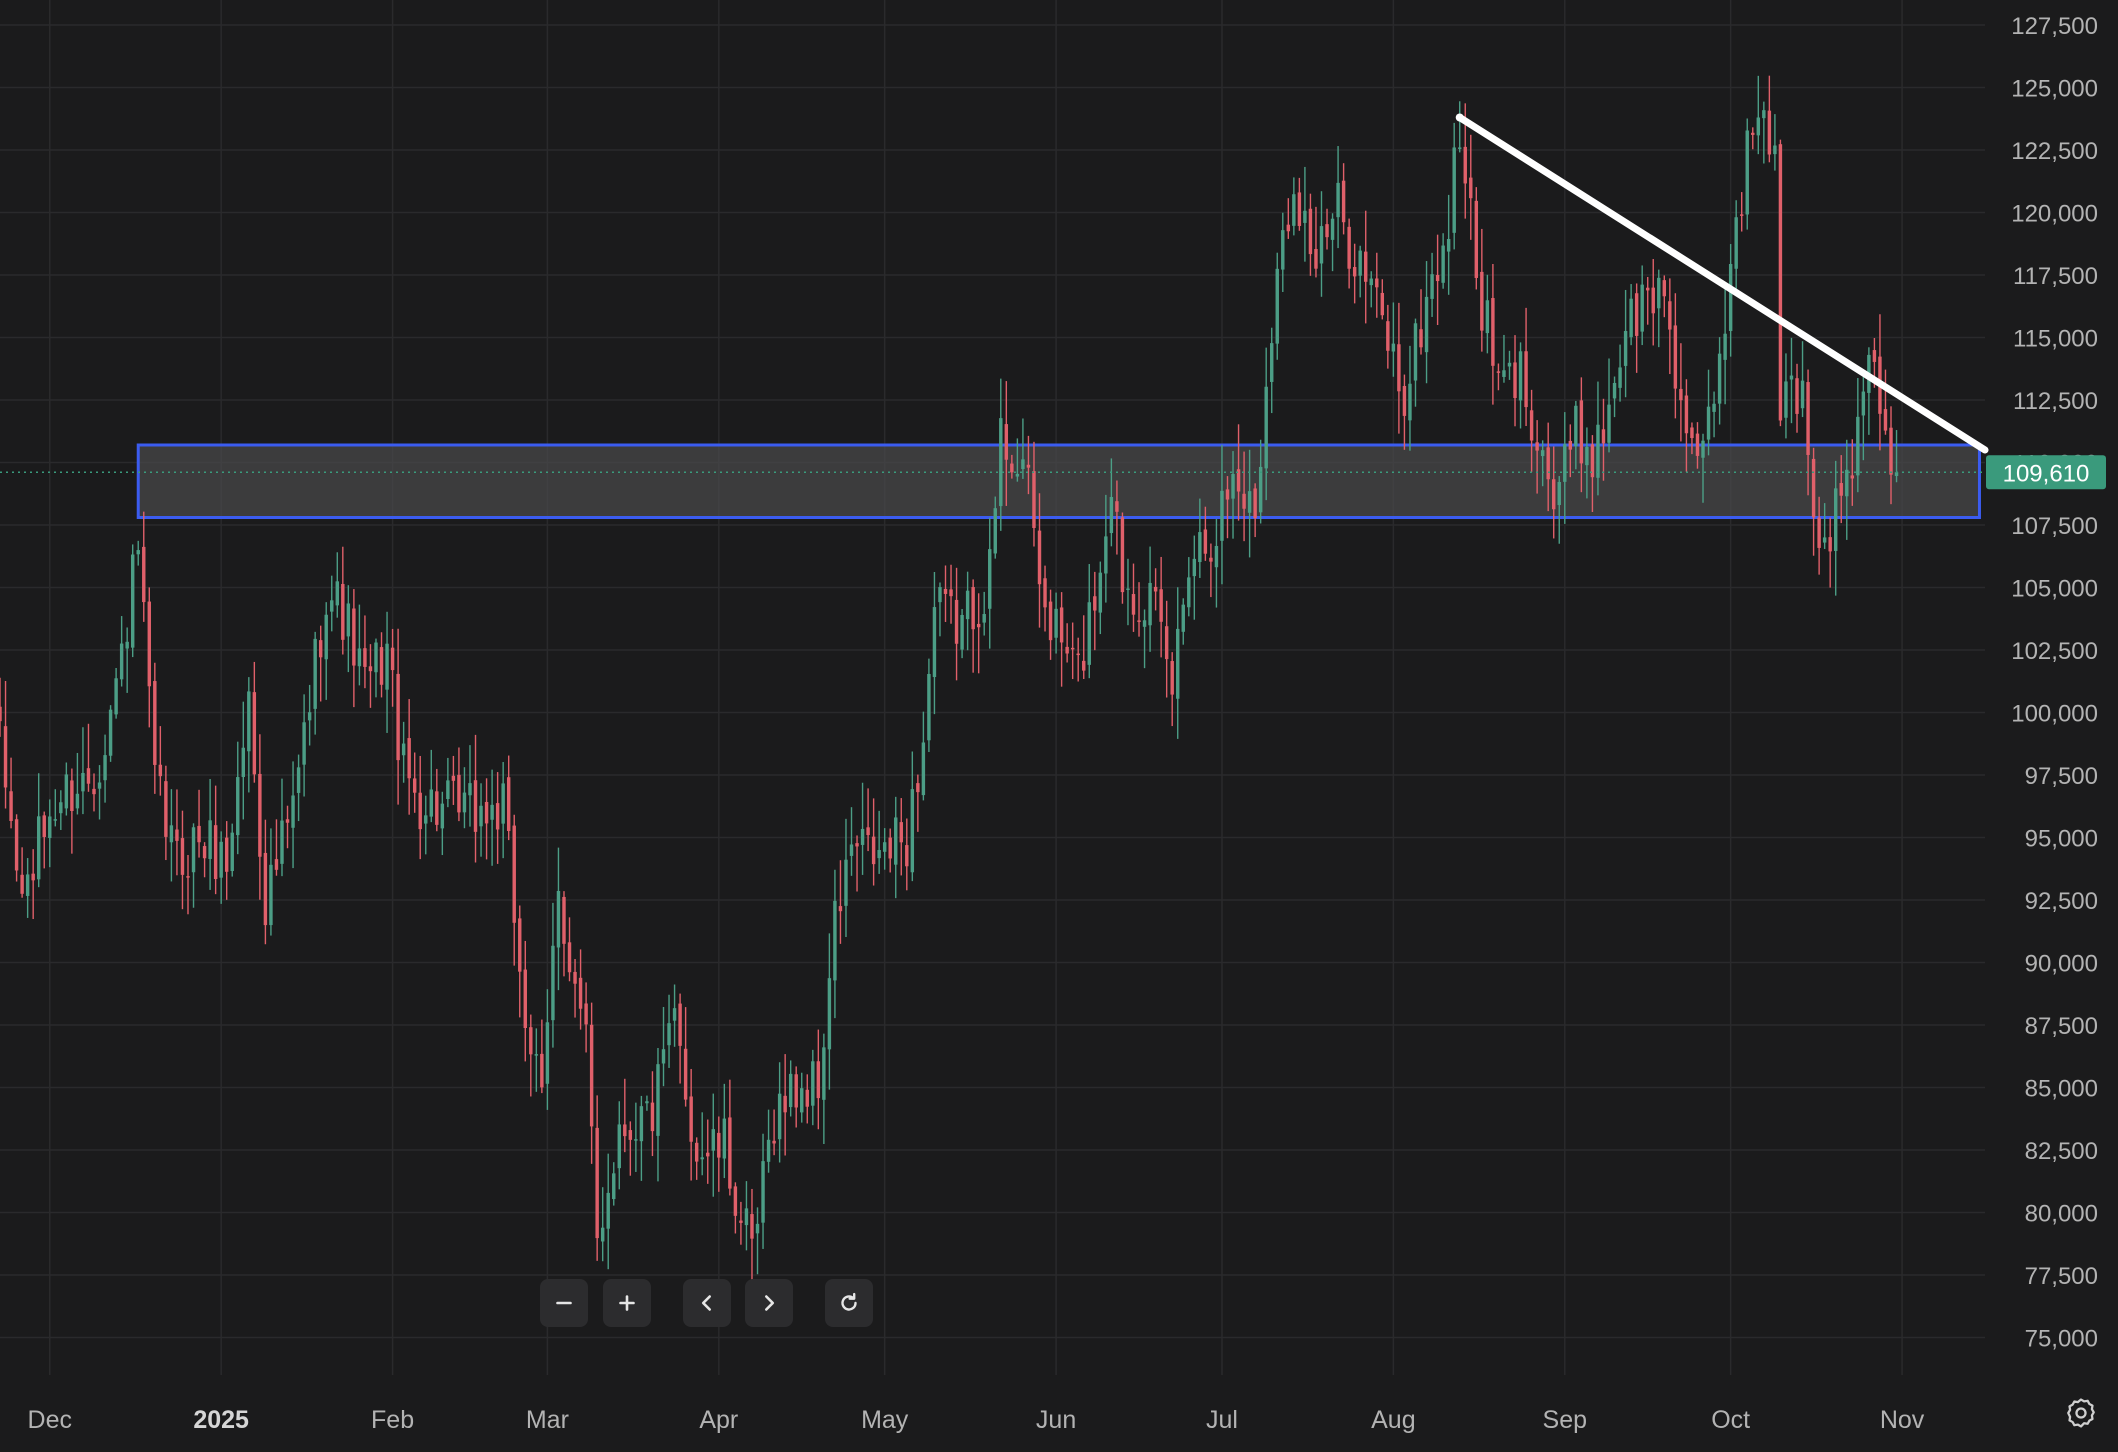 This screenshot has height=1452, width=2118. What do you see at coordinates (2054, 589) in the screenshot?
I see `y-tick-label: 105,000` at bounding box center [2054, 589].